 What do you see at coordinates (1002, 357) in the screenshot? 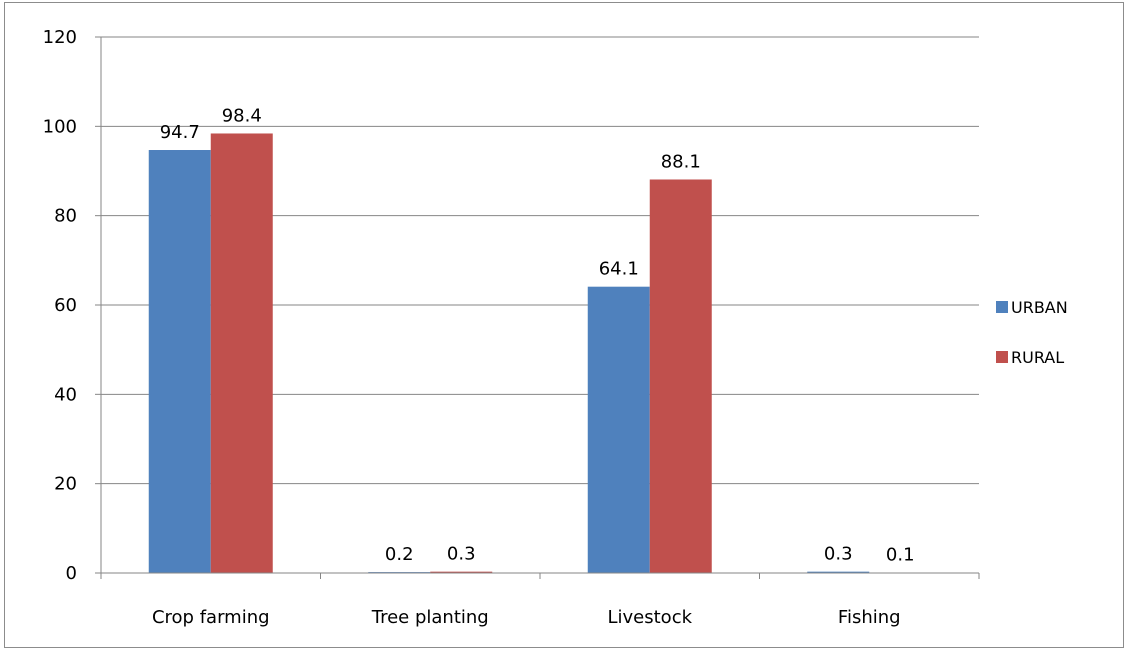
I see `legend-swatch-rural` at bounding box center [1002, 357].